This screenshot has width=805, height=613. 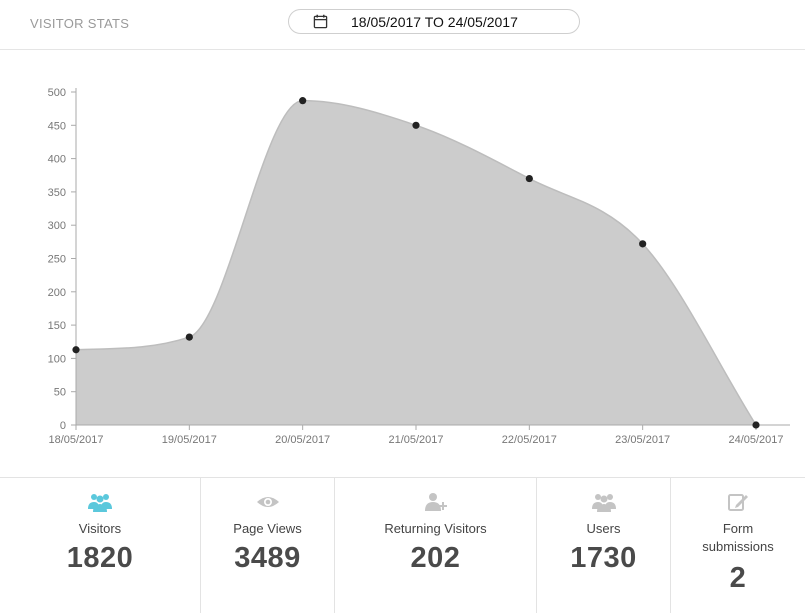 I want to click on stat-users: Users 1730, so click(x=604, y=545).